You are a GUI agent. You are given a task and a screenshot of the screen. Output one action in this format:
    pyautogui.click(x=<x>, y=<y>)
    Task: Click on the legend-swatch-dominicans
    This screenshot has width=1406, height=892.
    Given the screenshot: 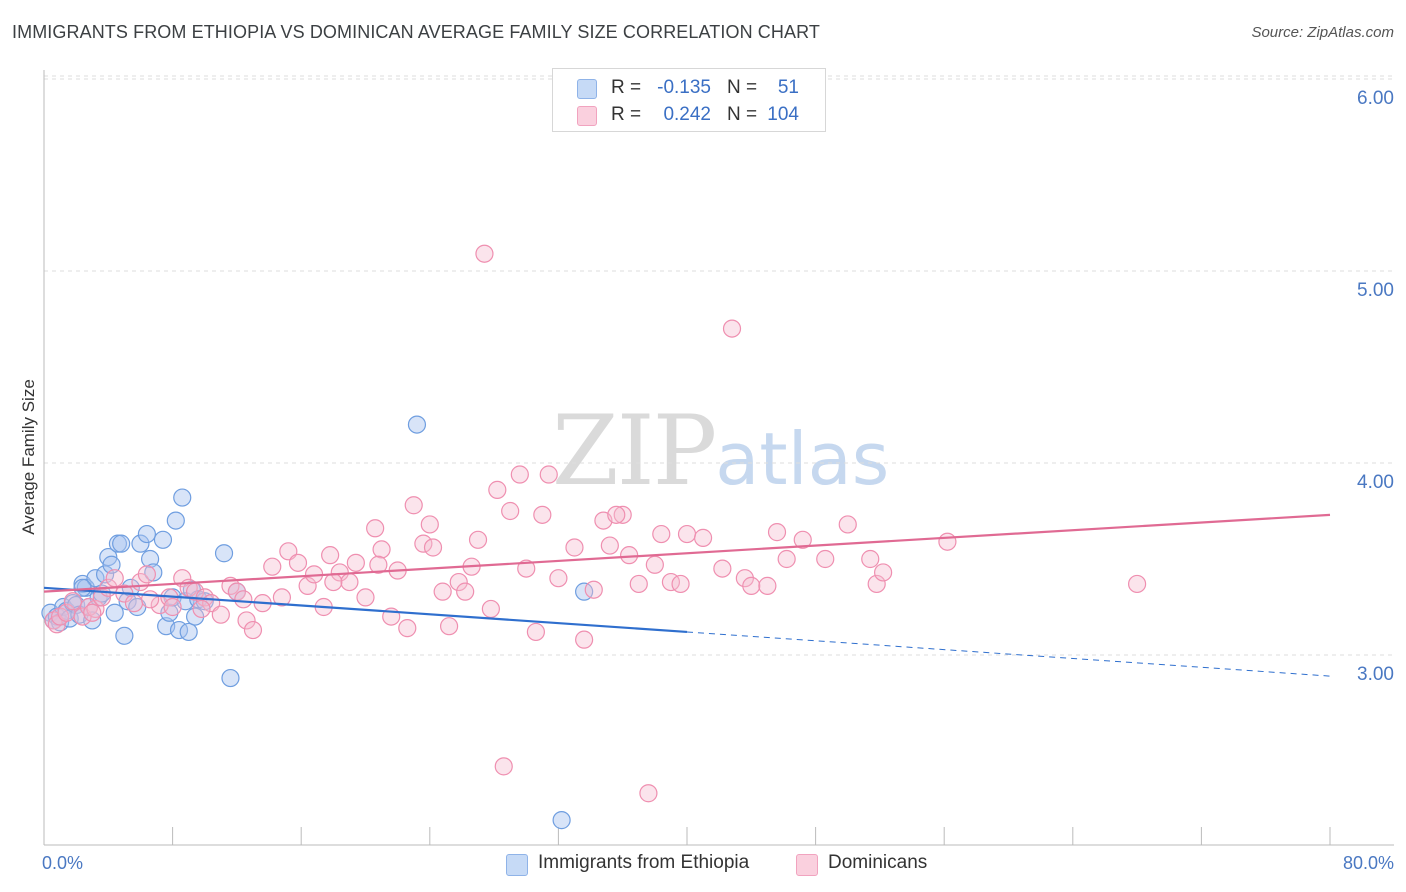 What is the action you would take?
    pyautogui.click(x=587, y=116)
    